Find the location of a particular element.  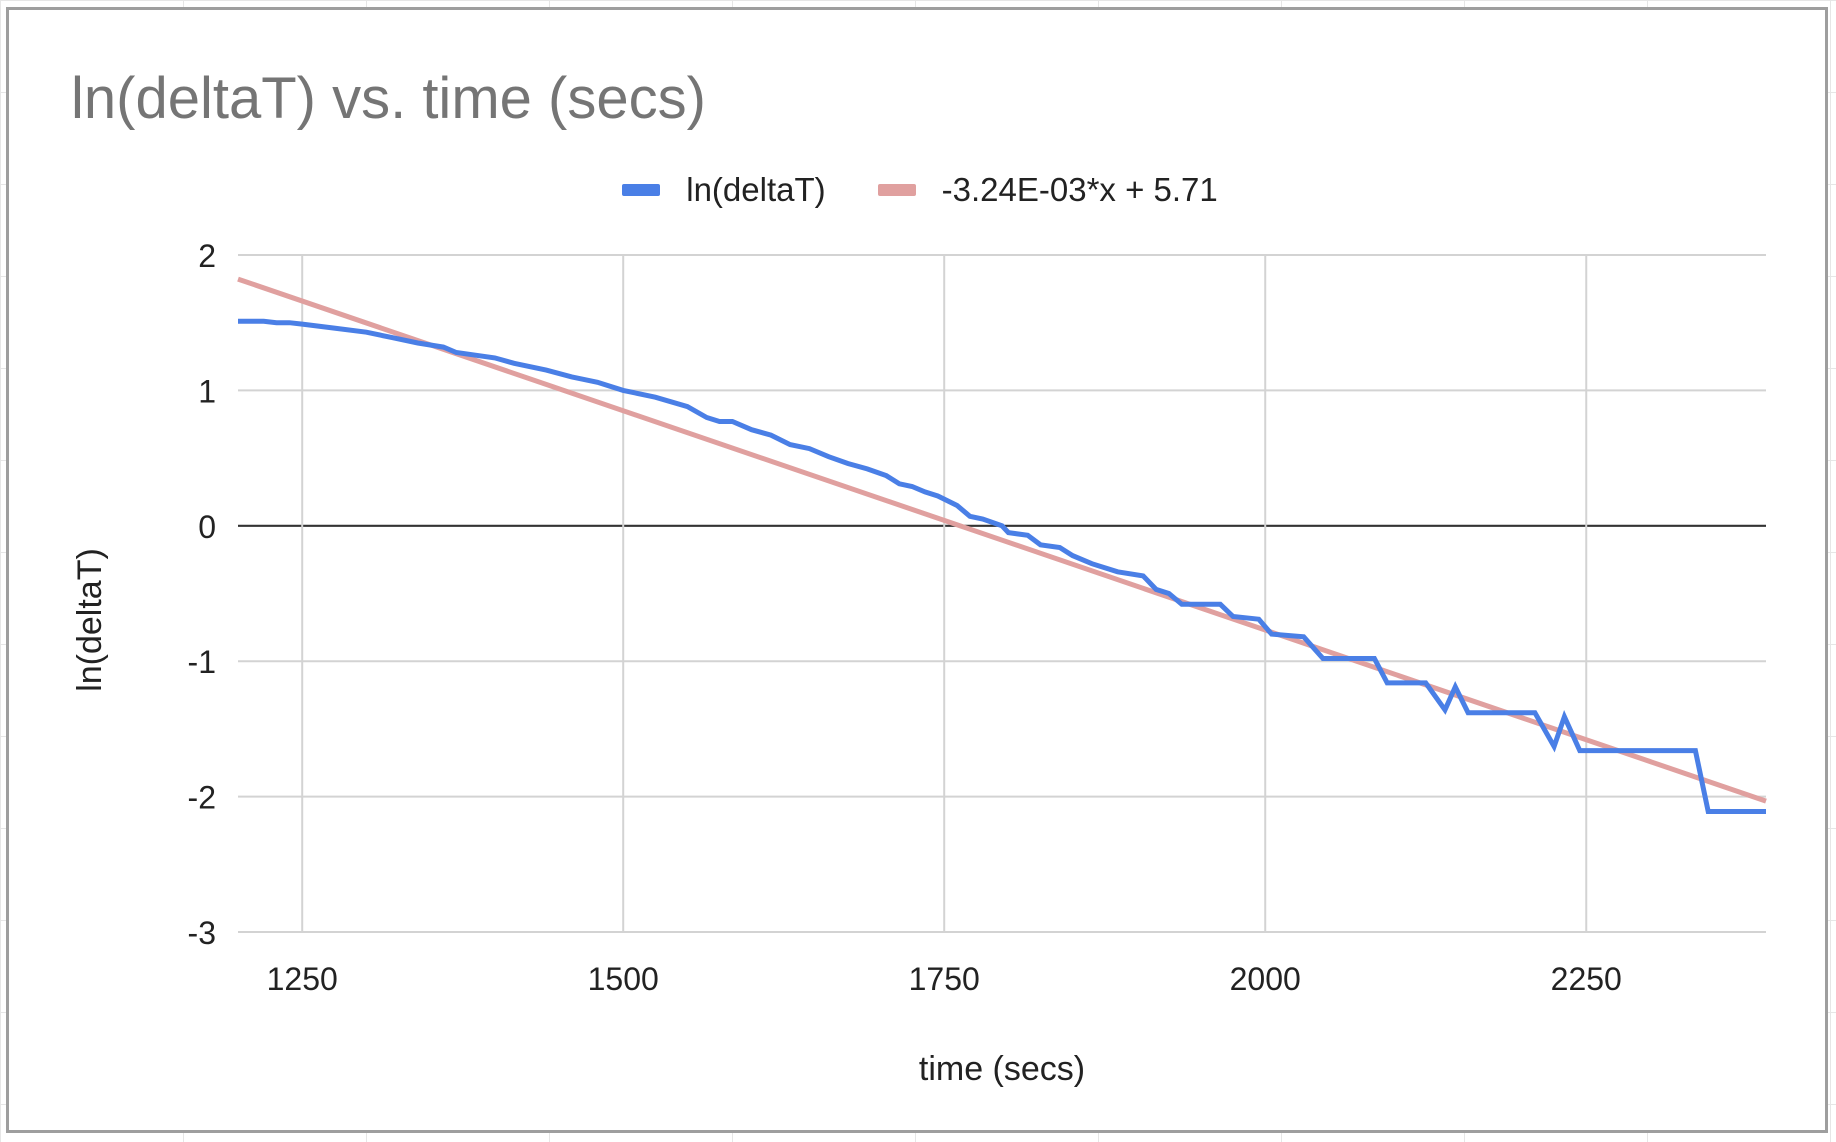

y-tick-label: 1 is located at coordinates (207, 391).